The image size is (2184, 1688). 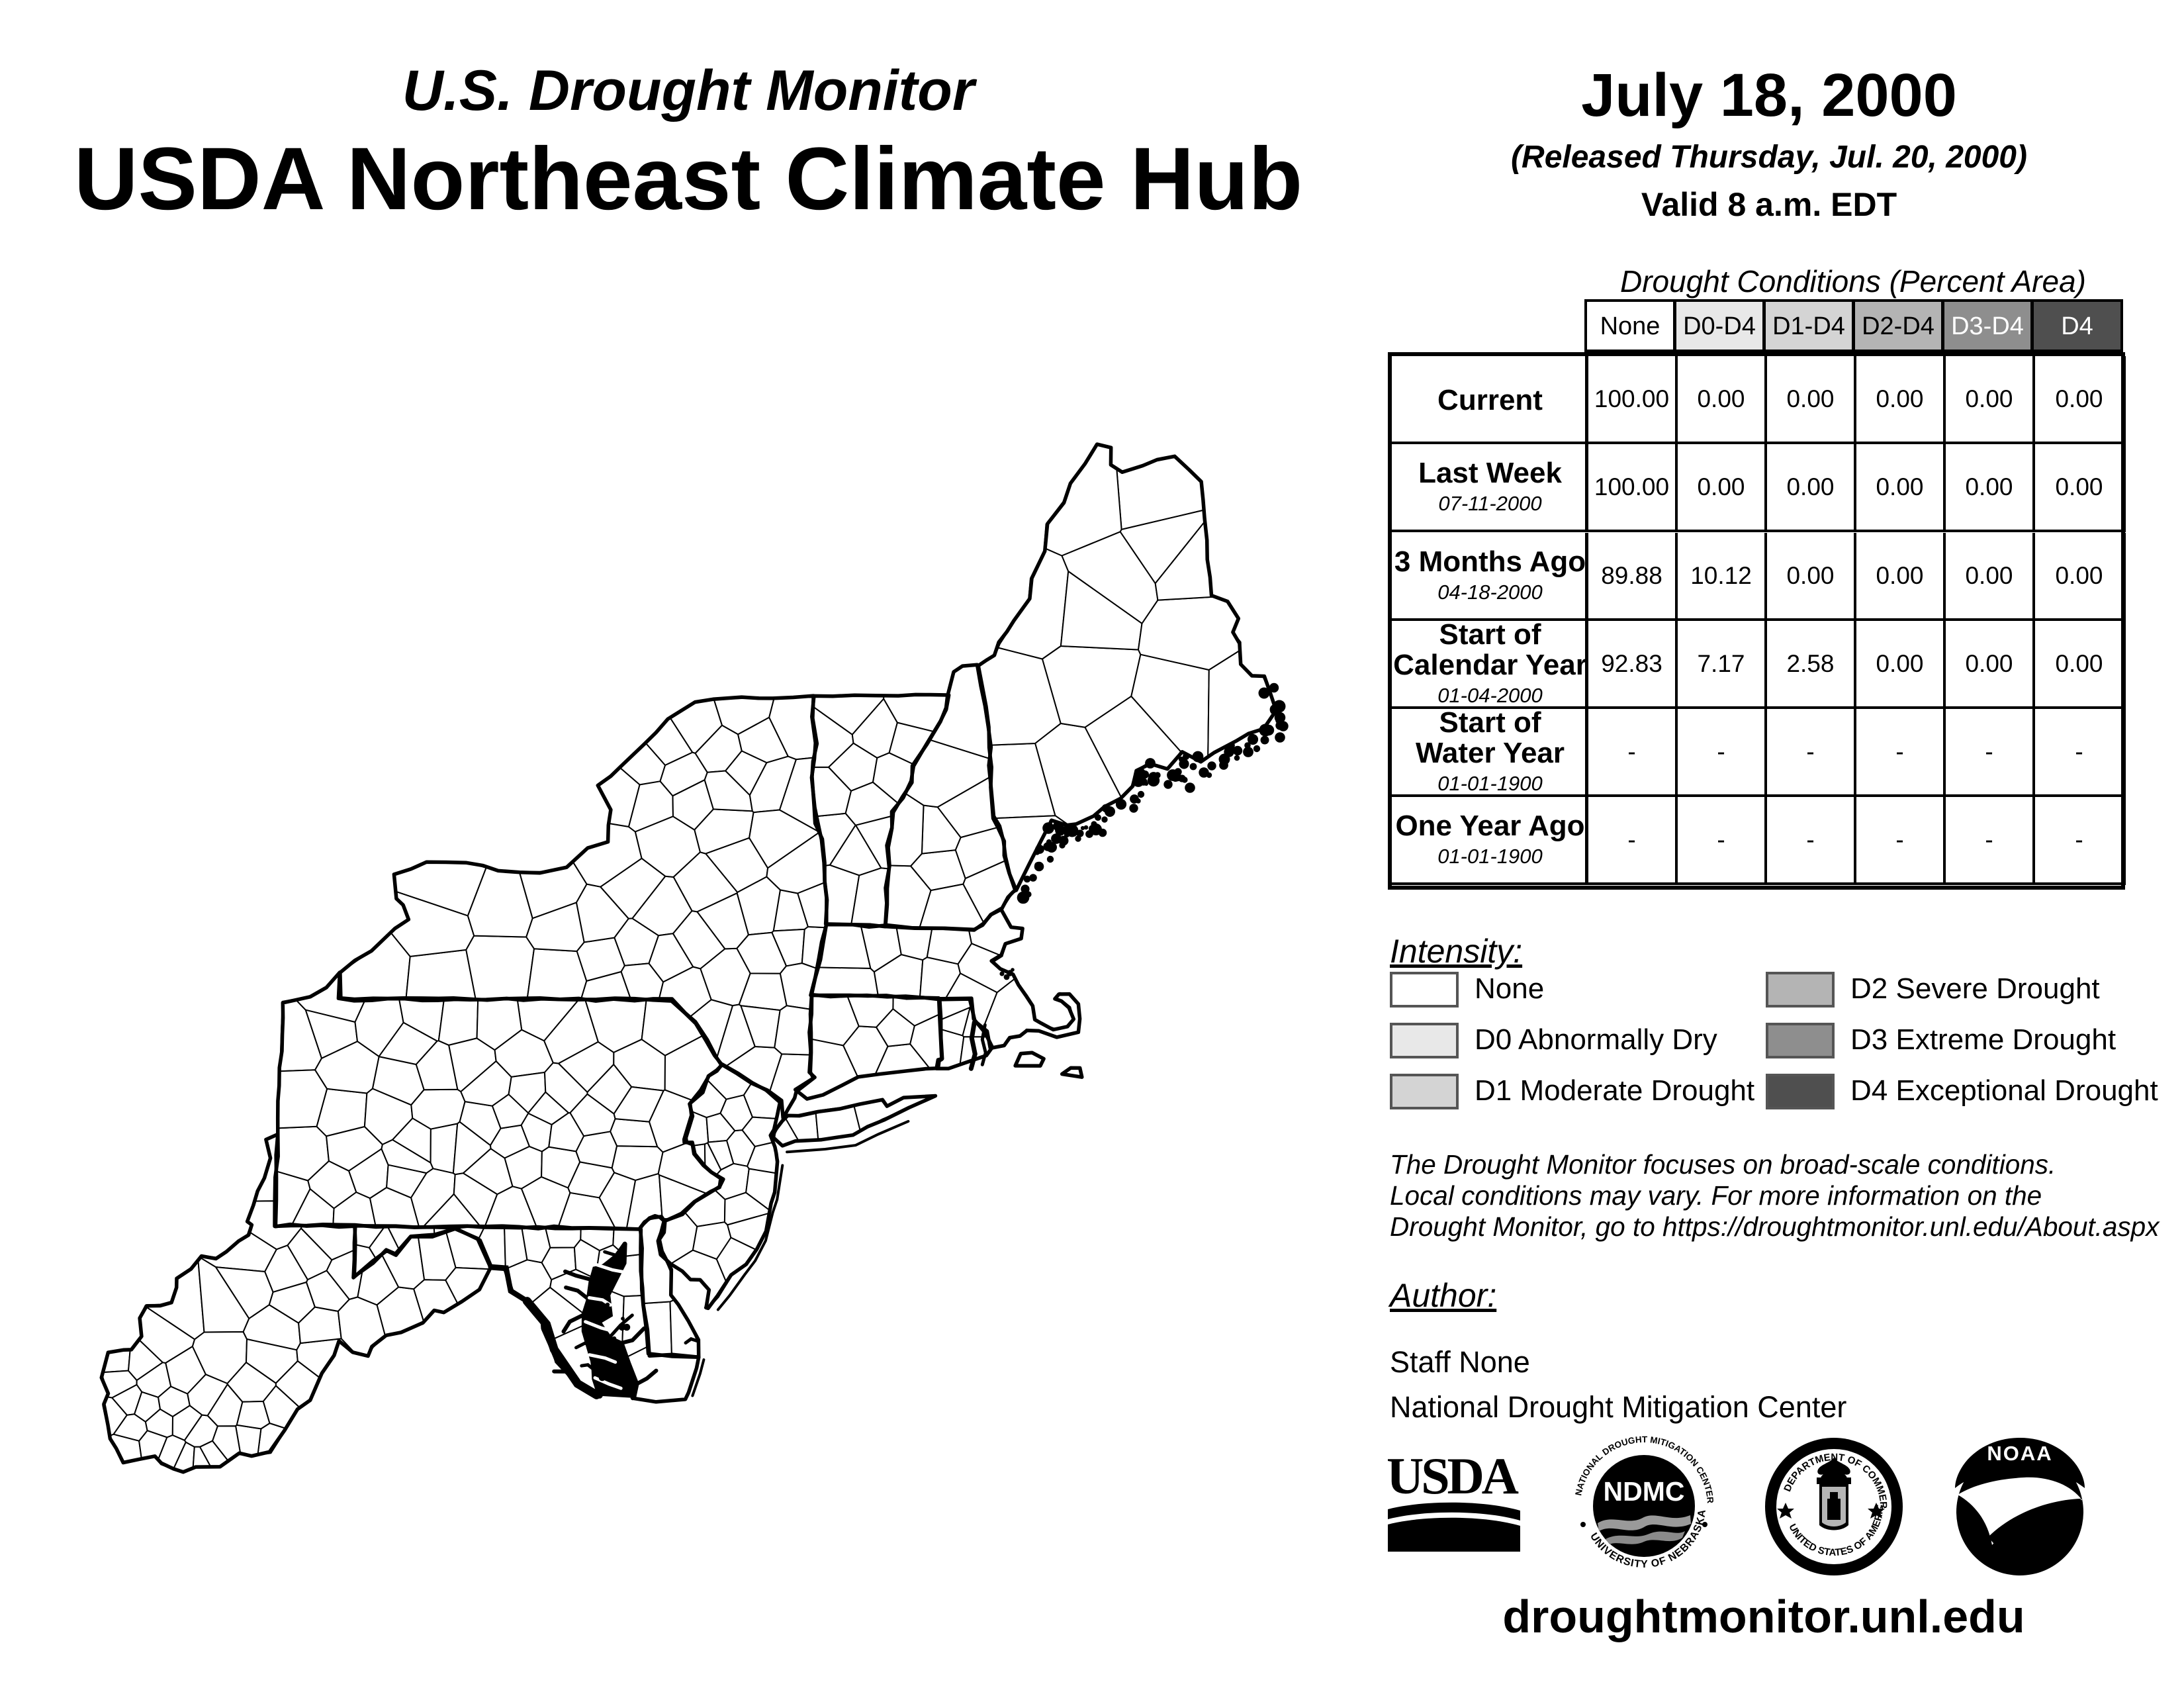 What do you see at coordinates (1644, 1491) in the screenshot?
I see `svg-text: NDMC` at bounding box center [1644, 1491].